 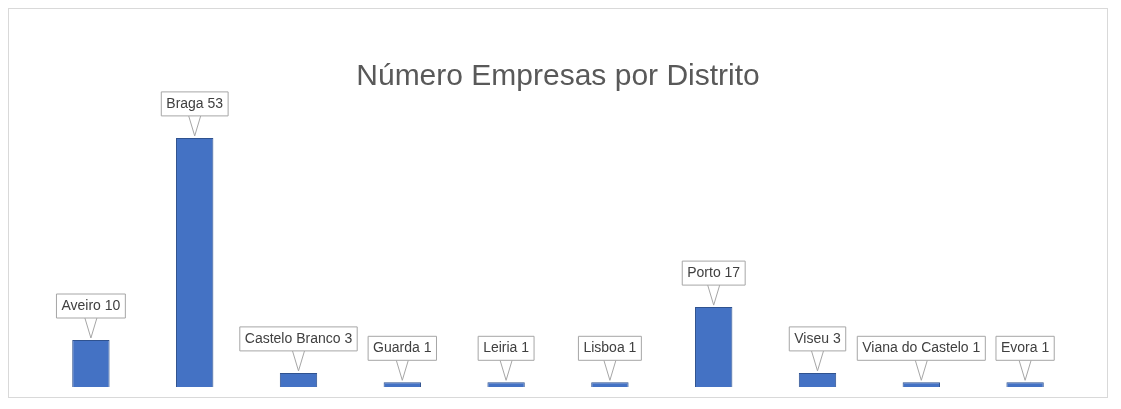 I want to click on chart-title: Número Empresas por Distrito, so click(x=558, y=75).